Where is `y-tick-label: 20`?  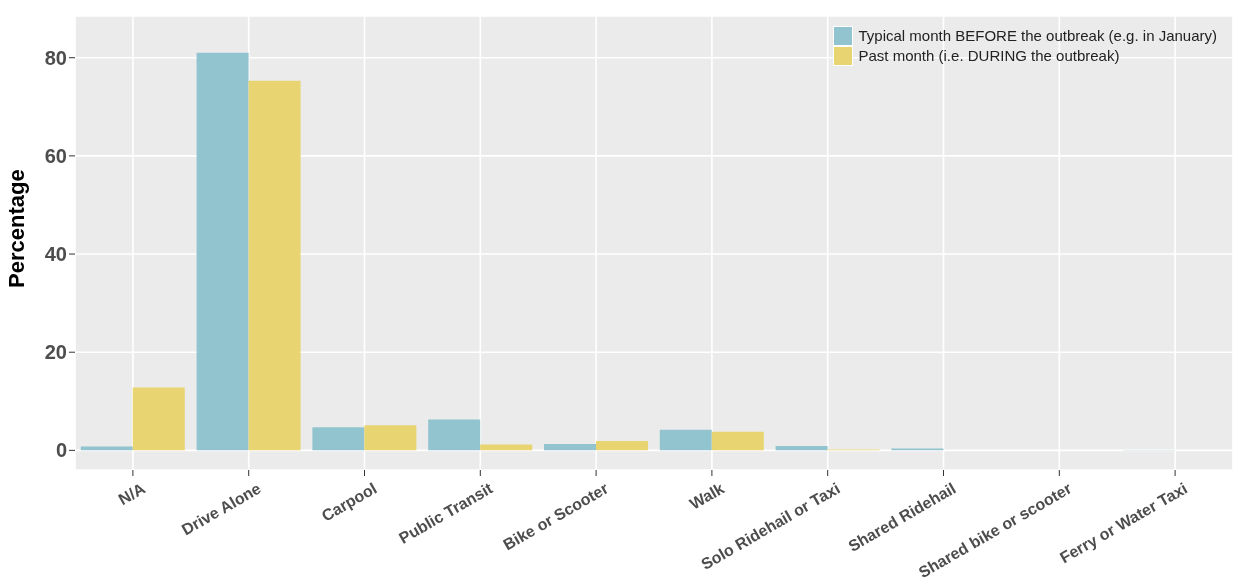
y-tick-label: 20 is located at coordinates (55, 352).